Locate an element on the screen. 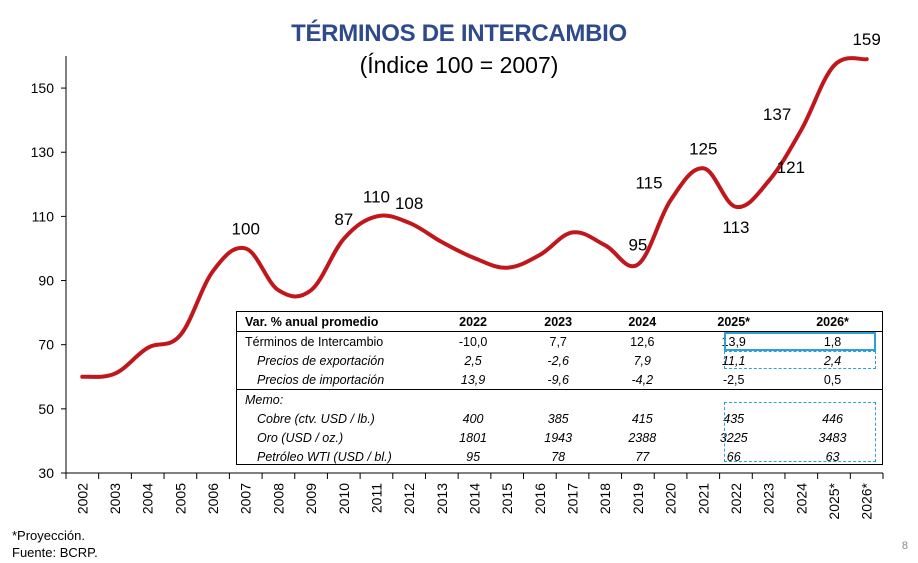  table-cell: 66 is located at coordinates (733, 456).